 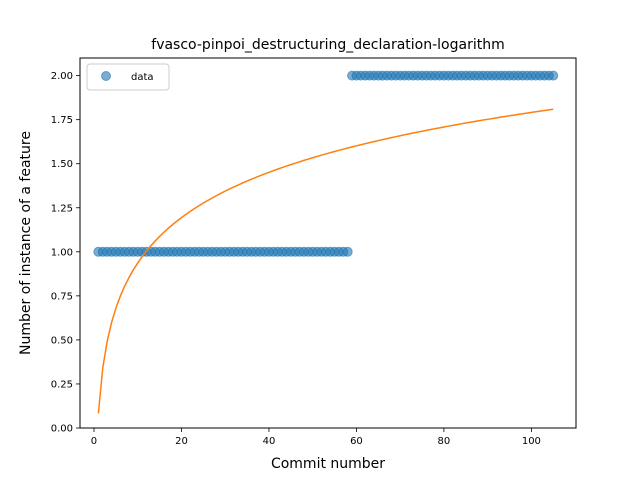 I want to click on x-tick-label: 0, so click(x=94, y=441).